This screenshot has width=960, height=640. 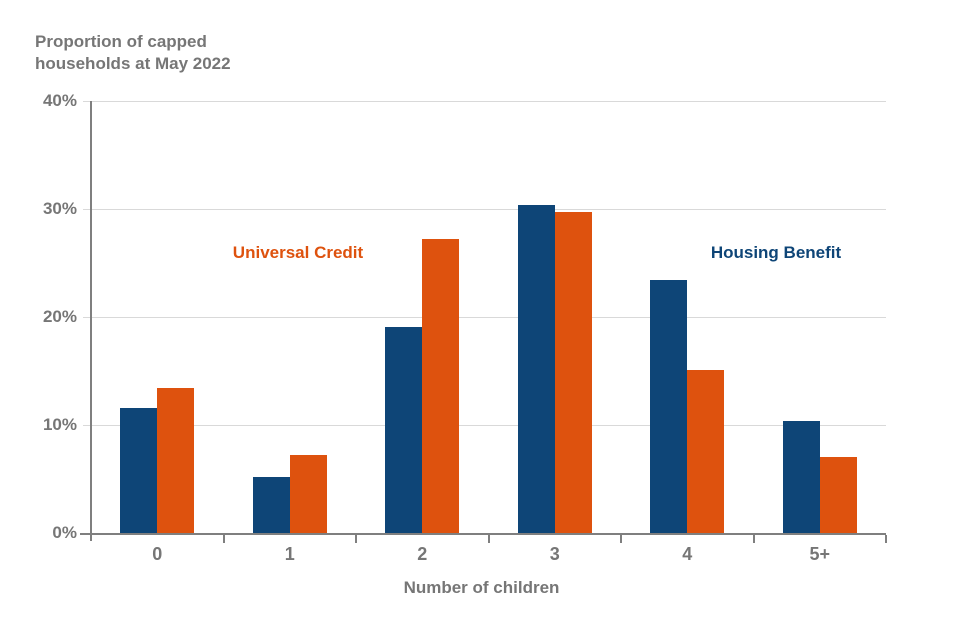 What do you see at coordinates (59, 208) in the screenshot?
I see `y-tick-label-30: 30%` at bounding box center [59, 208].